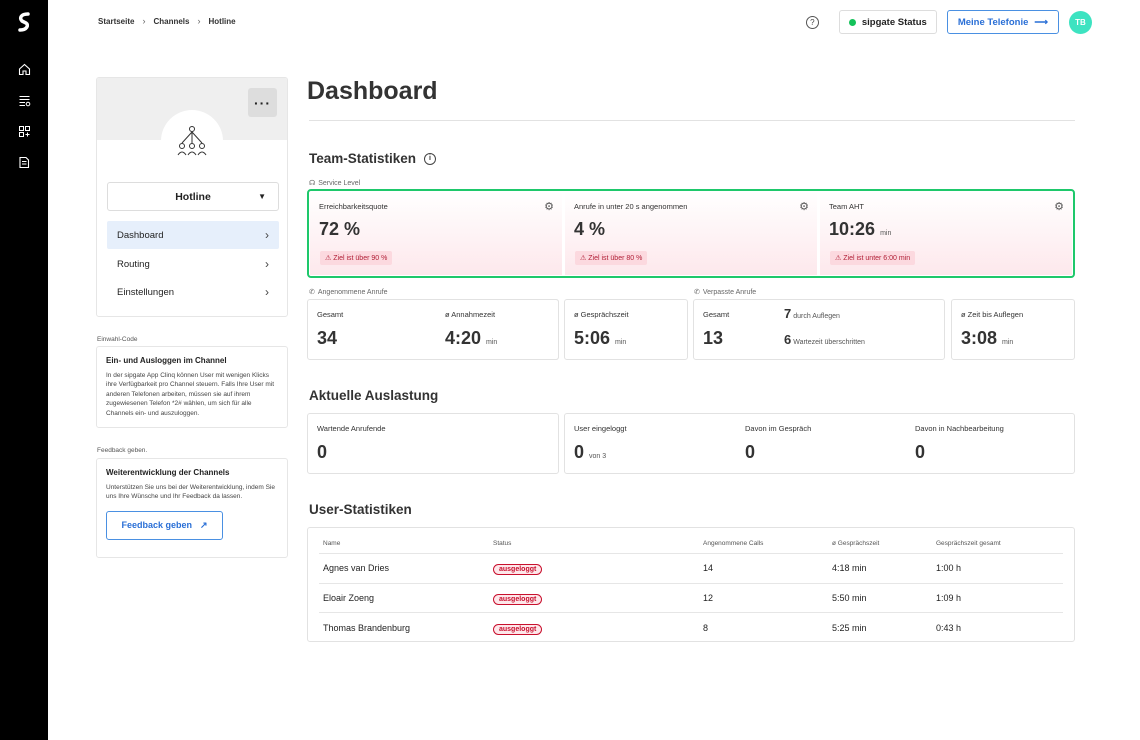  I want to click on col-header: Name, so click(332, 543).